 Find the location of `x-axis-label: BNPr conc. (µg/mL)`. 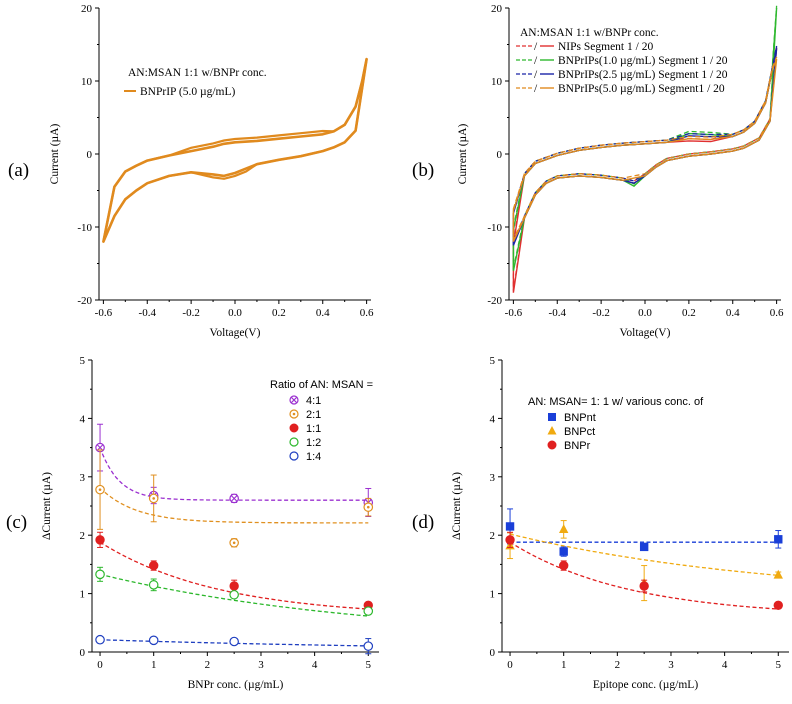

x-axis-label: BNPr conc. (µg/mL) is located at coordinates (236, 685).